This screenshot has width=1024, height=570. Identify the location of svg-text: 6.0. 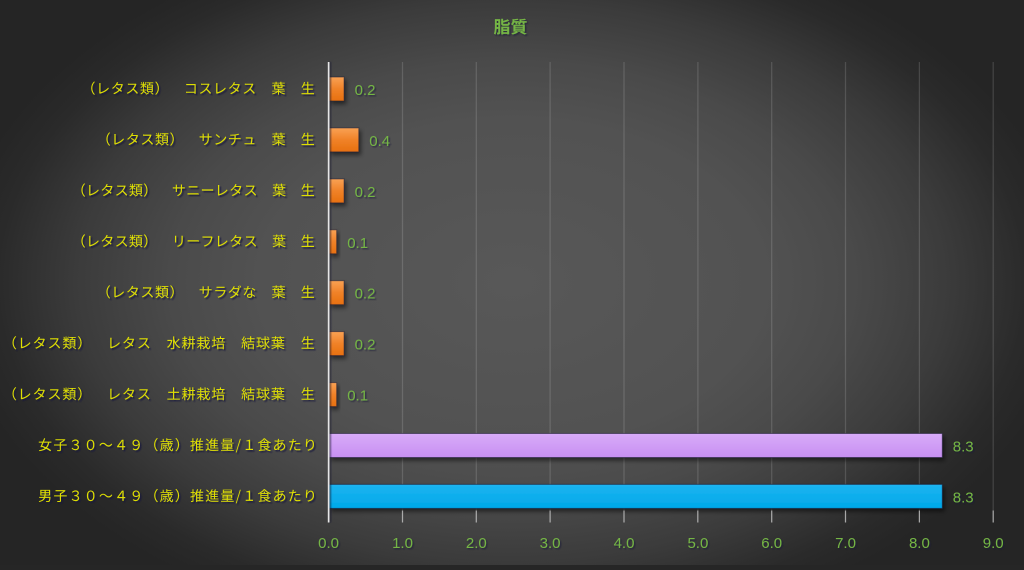
(771, 543).